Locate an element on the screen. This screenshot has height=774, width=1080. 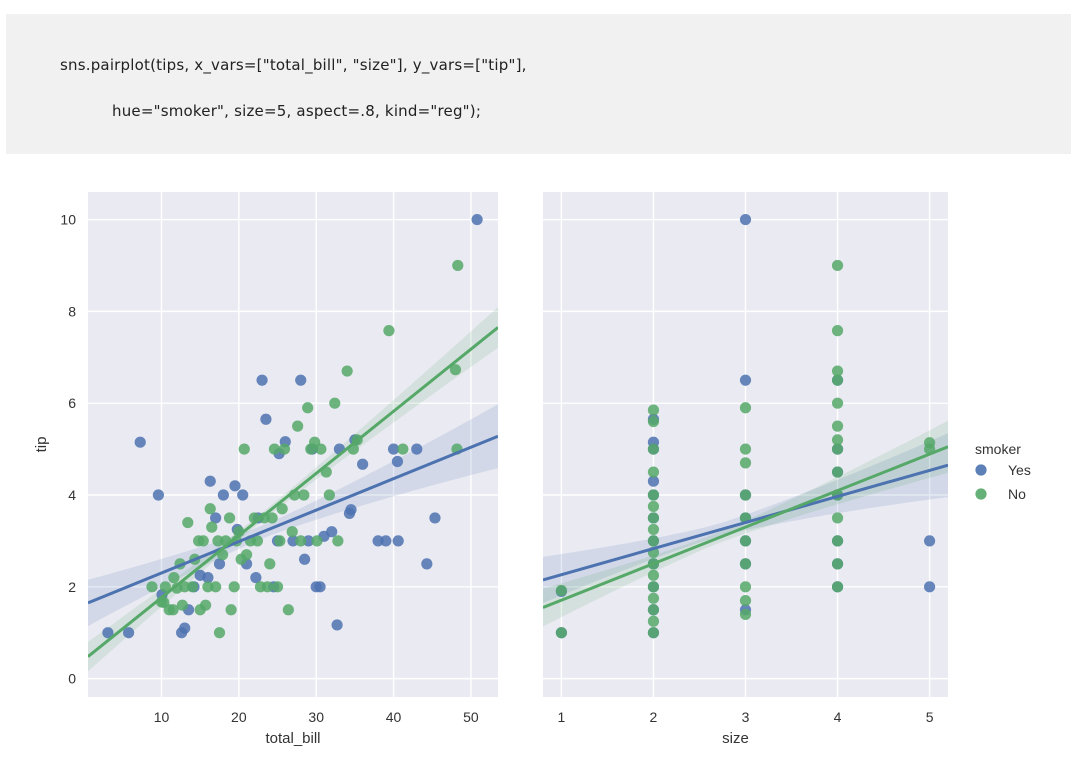
x-tick-label: 5 is located at coordinates (930, 717).